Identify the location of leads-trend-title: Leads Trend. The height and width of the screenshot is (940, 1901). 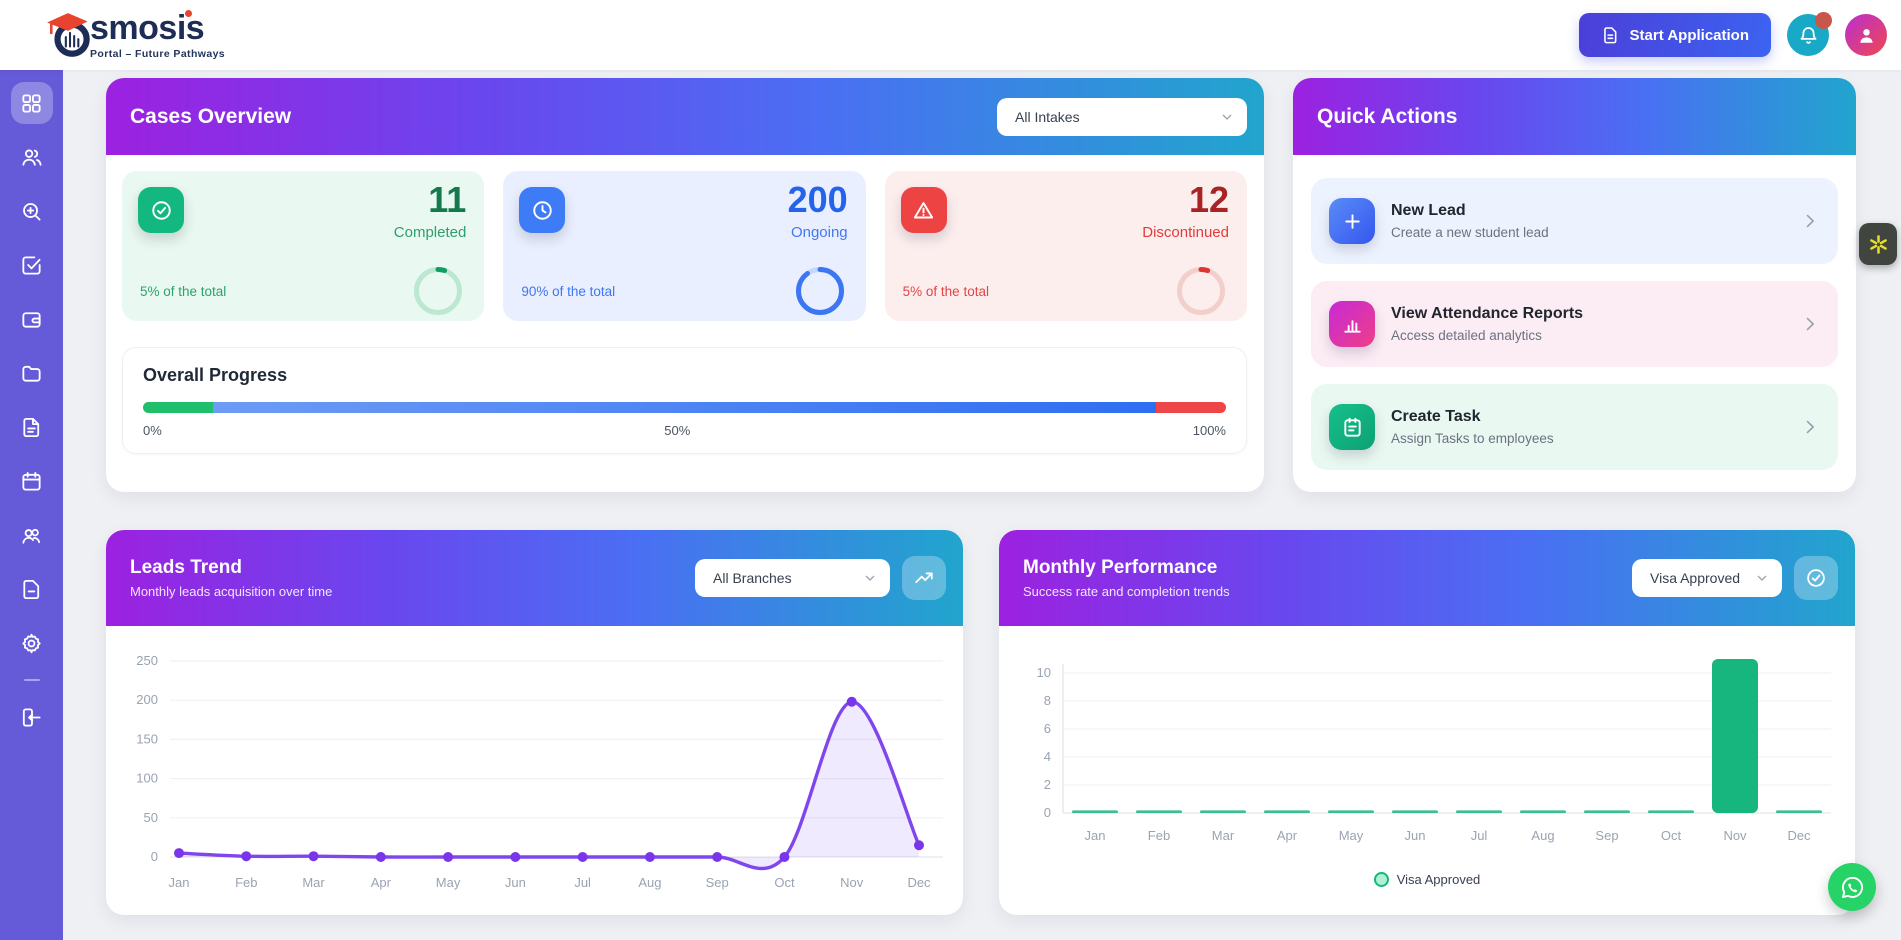
(186, 567).